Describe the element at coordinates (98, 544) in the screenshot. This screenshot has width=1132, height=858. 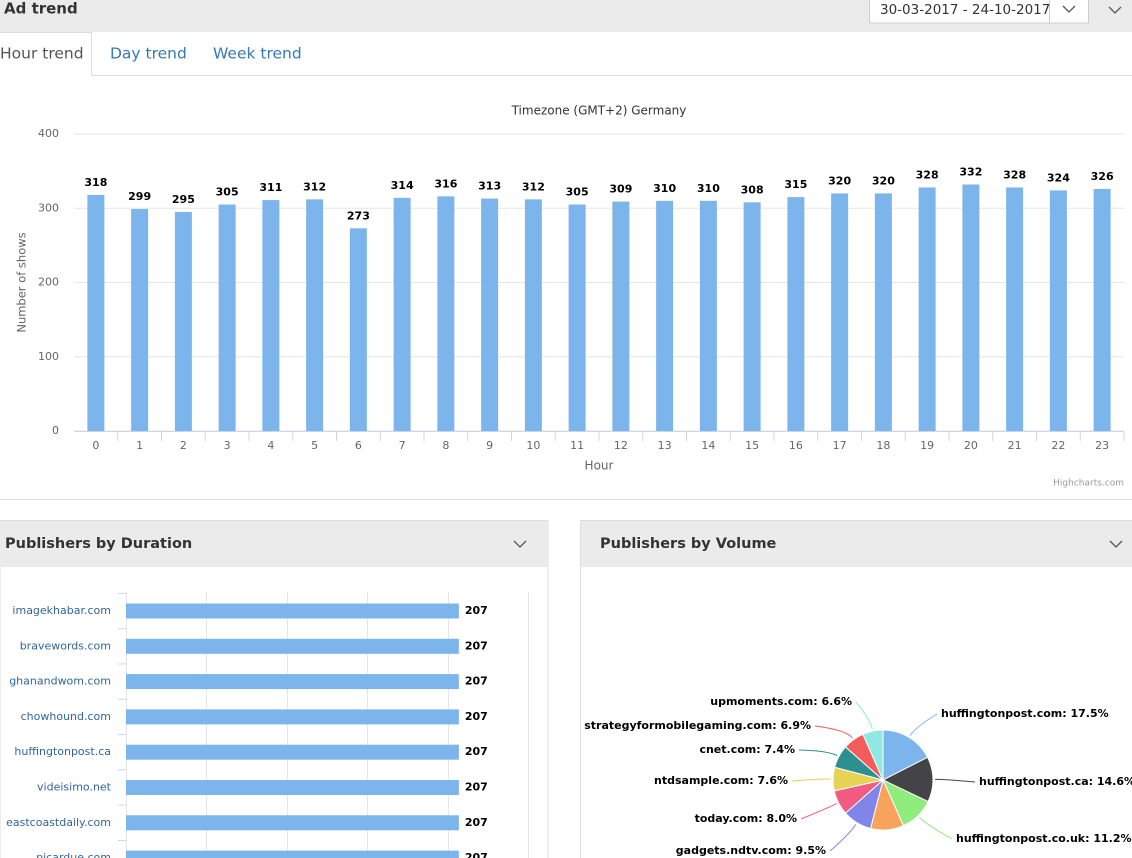
I see `panel-title: Publishers by Duration` at that location.